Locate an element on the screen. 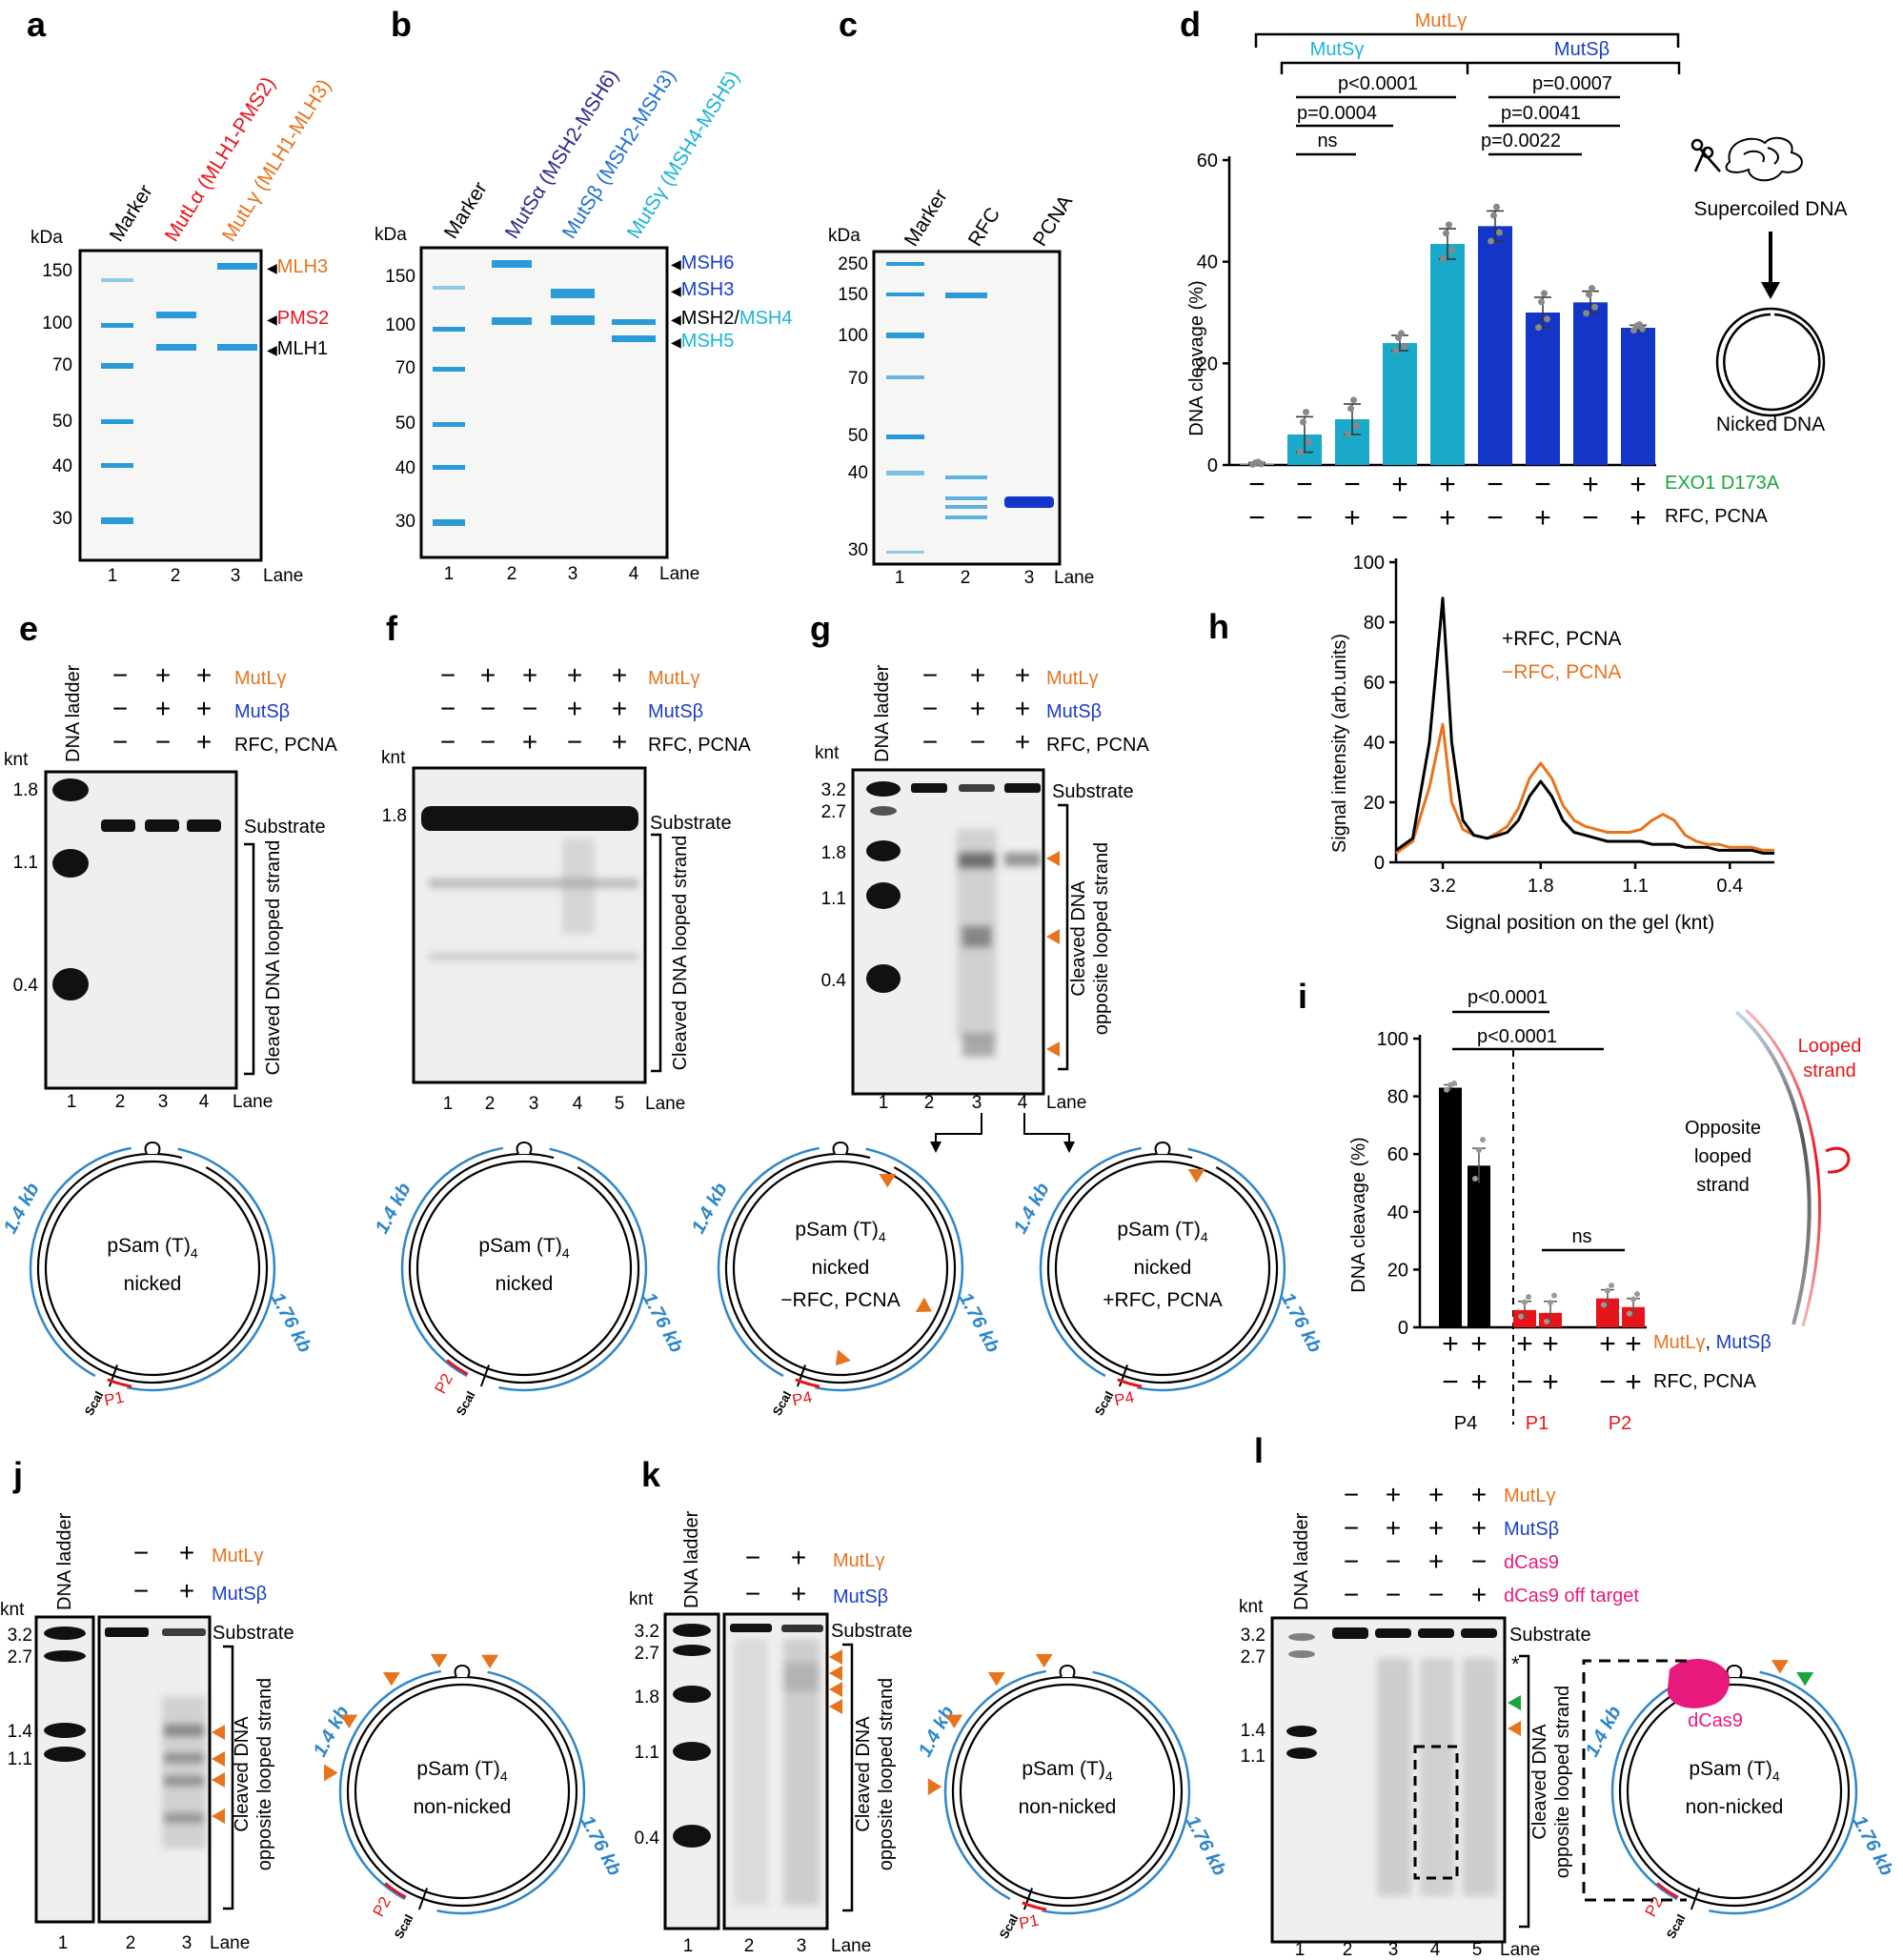  dcas9-icon is located at coordinates (1699, 1683).